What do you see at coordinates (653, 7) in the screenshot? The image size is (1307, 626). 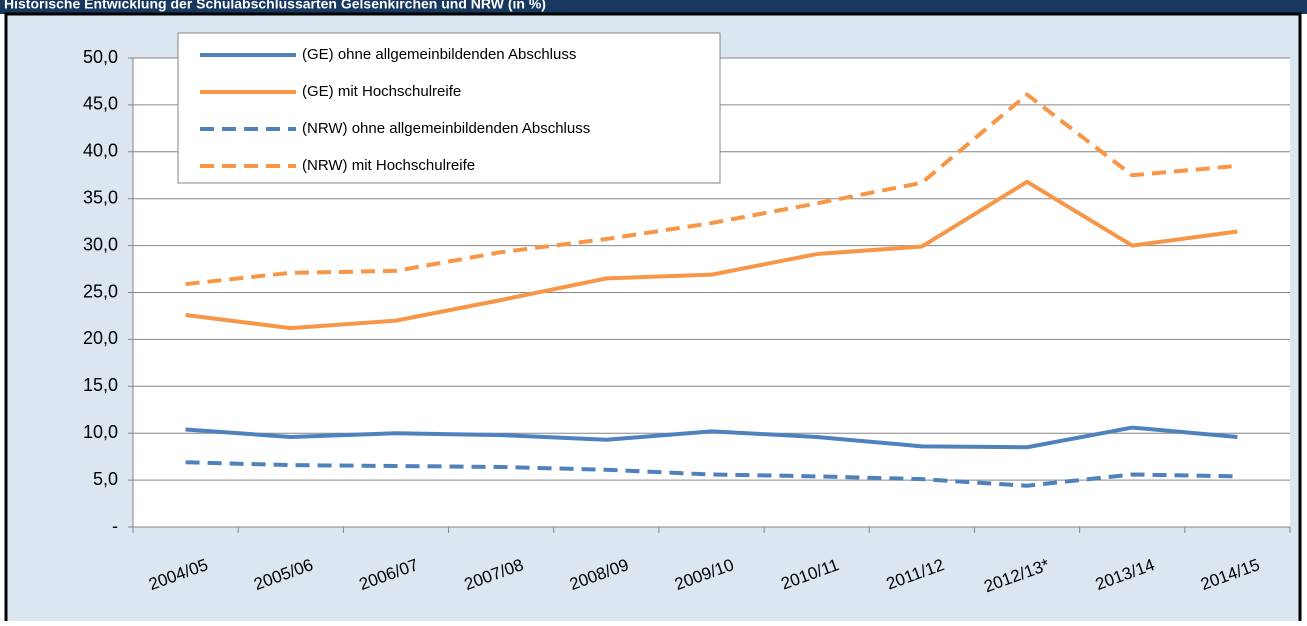 I see `header-band` at bounding box center [653, 7].